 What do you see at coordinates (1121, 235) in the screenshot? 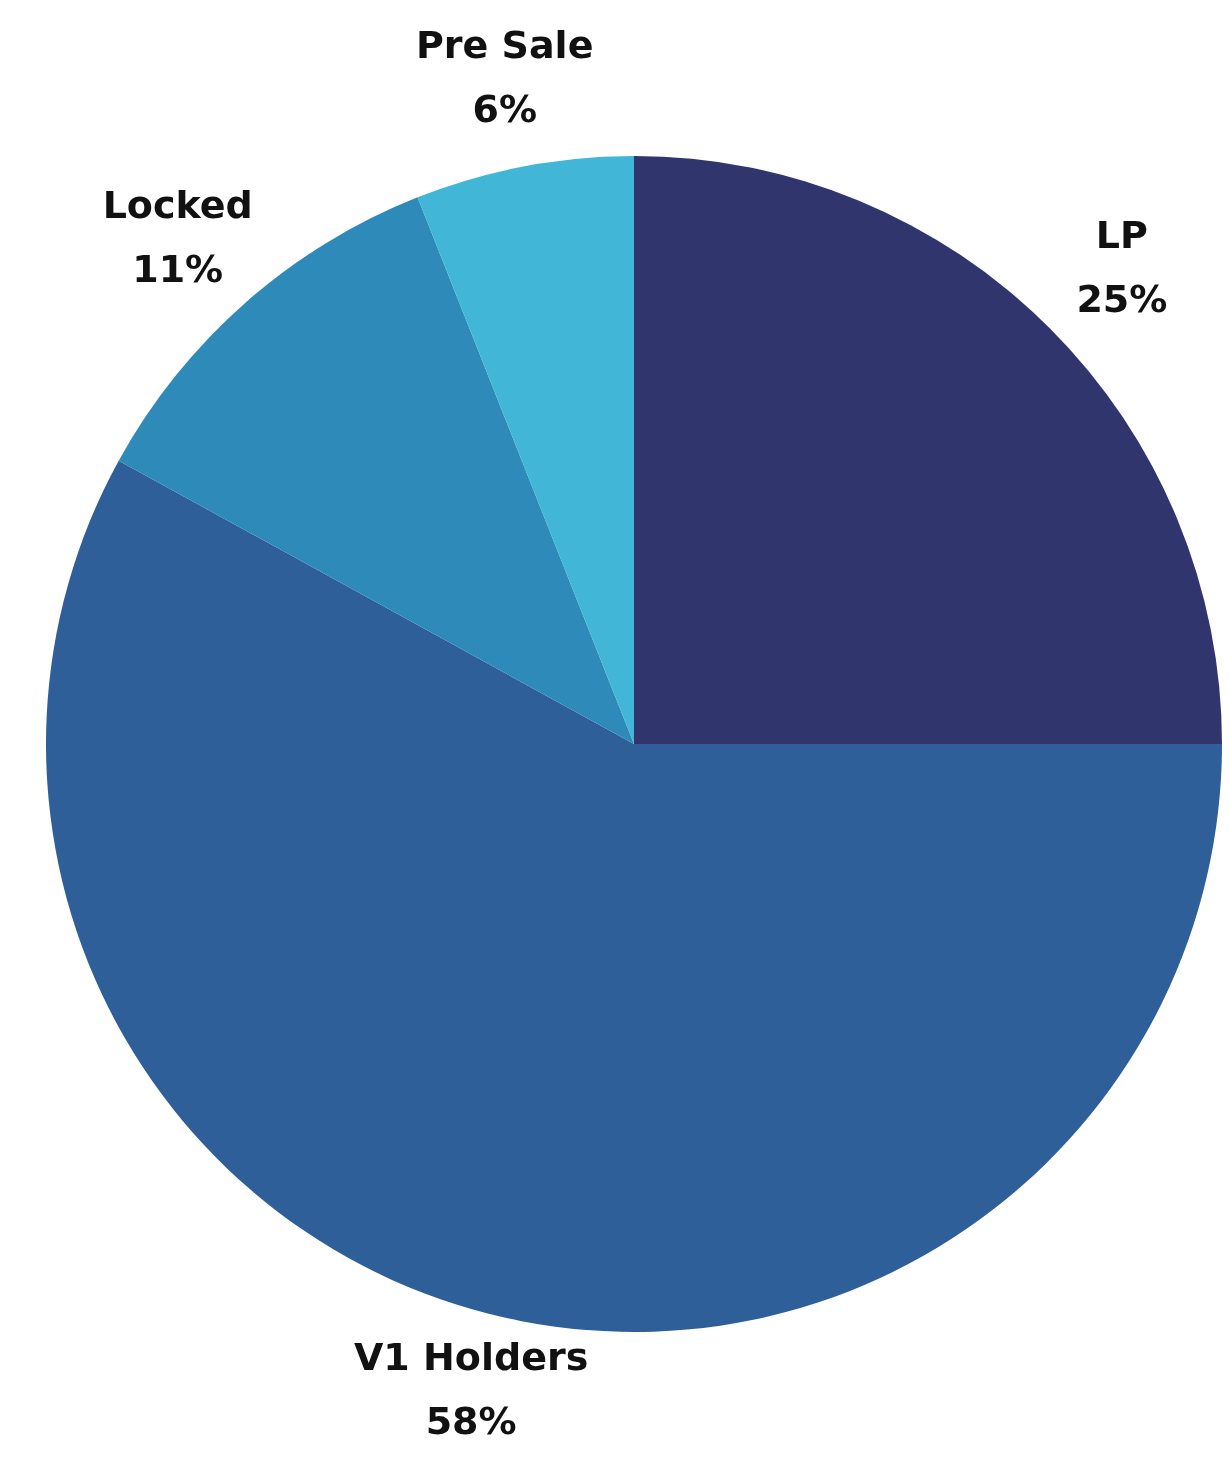
I see `slice-label: LP` at bounding box center [1121, 235].